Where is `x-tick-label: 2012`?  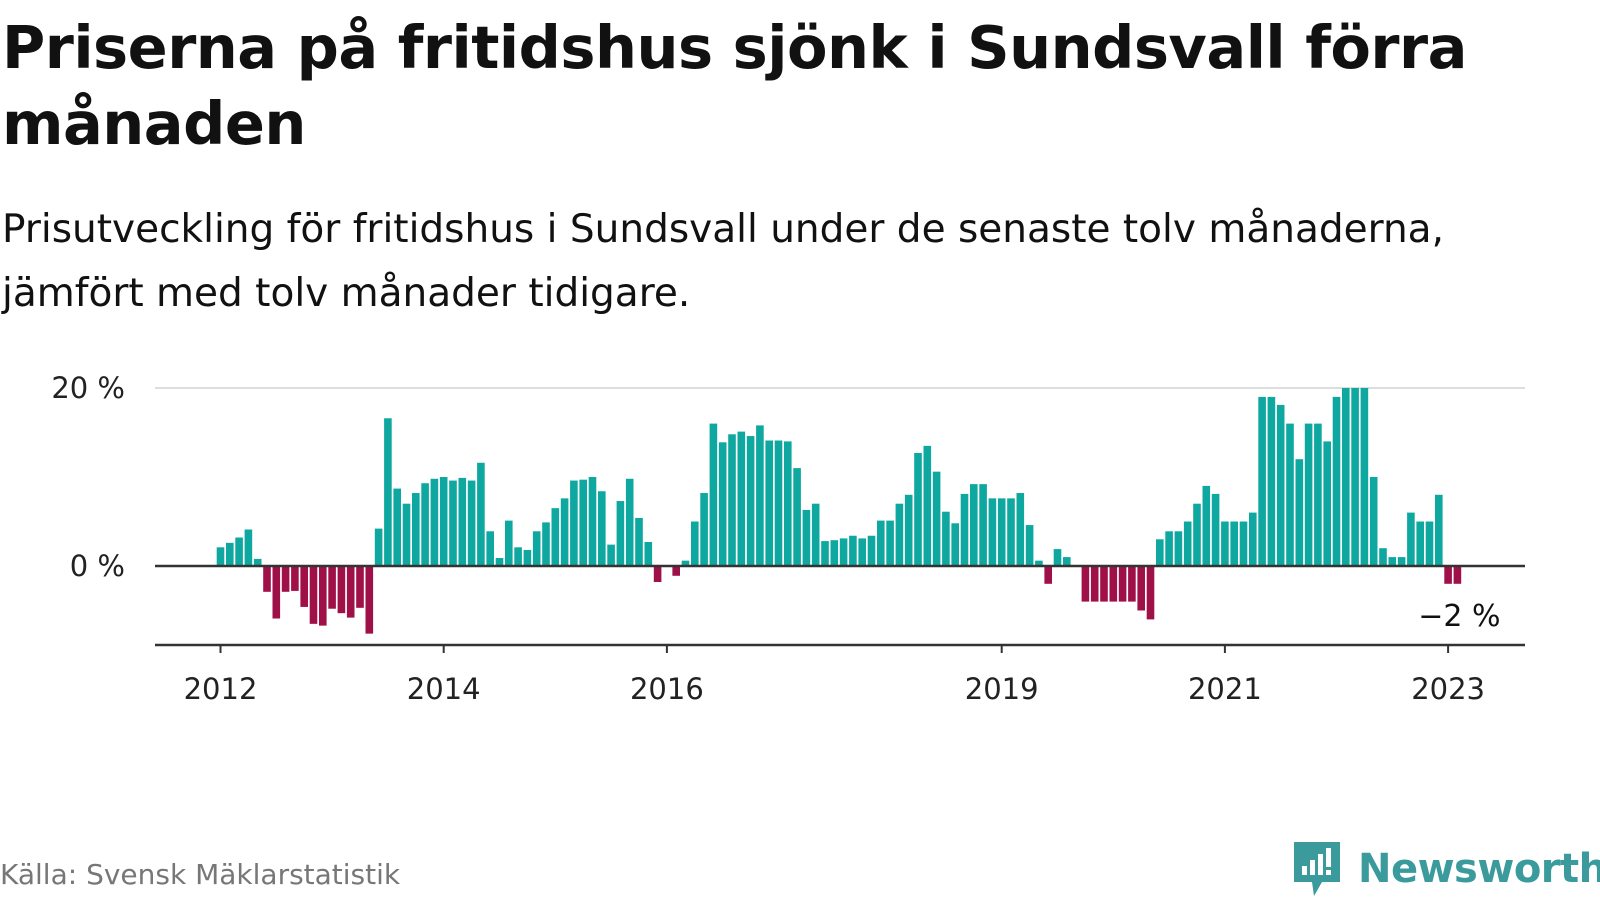
x-tick-label: 2012 is located at coordinates (221, 689).